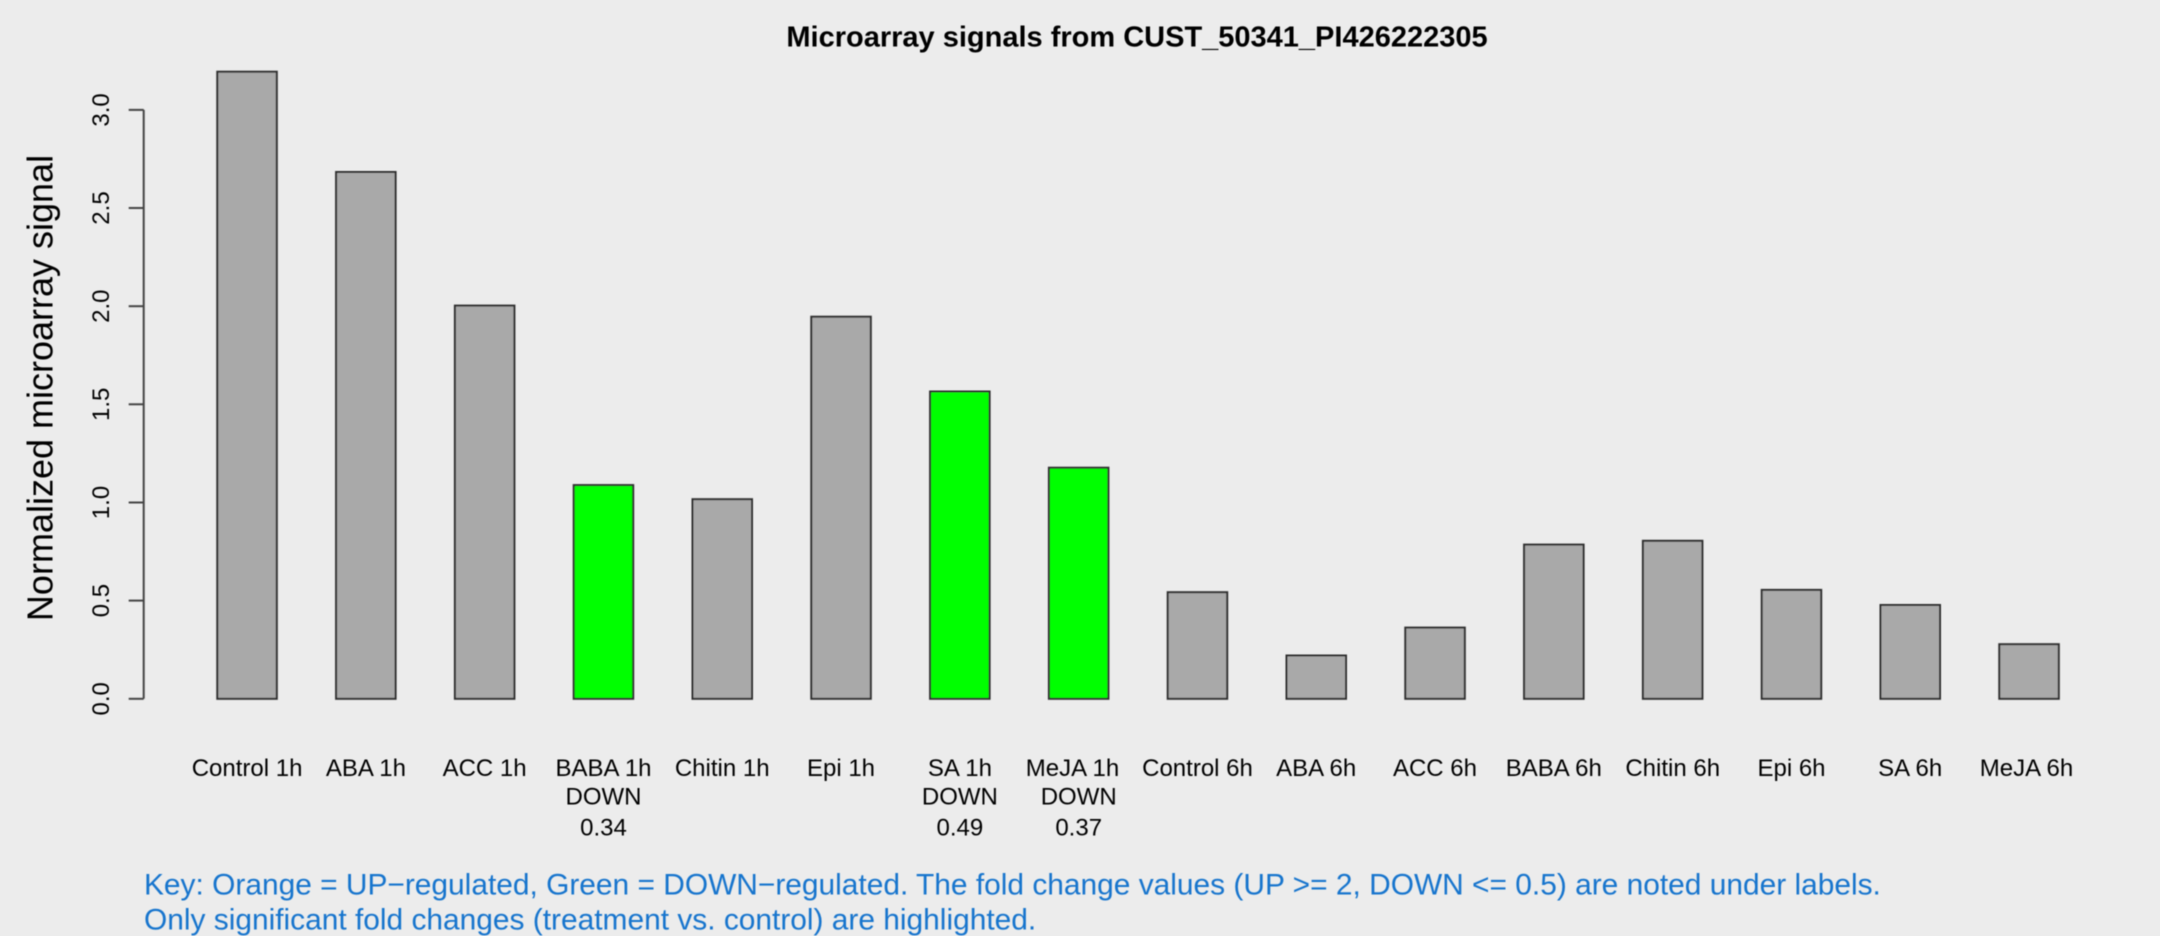  What do you see at coordinates (960, 828) in the screenshot?
I see `svg-text: 0.49` at bounding box center [960, 828].